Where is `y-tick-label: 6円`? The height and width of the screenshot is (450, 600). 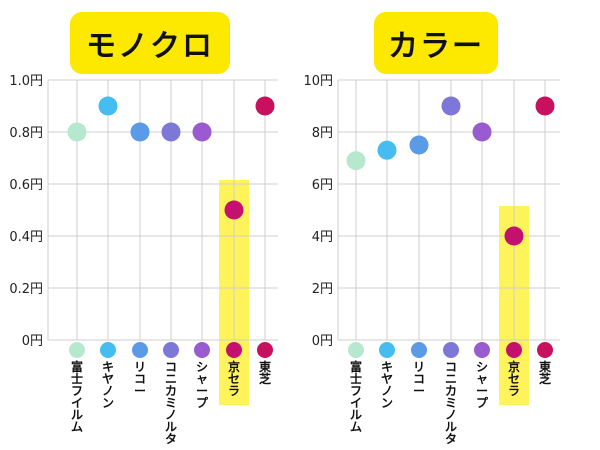 y-tick-label: 6円 is located at coordinates (322, 185).